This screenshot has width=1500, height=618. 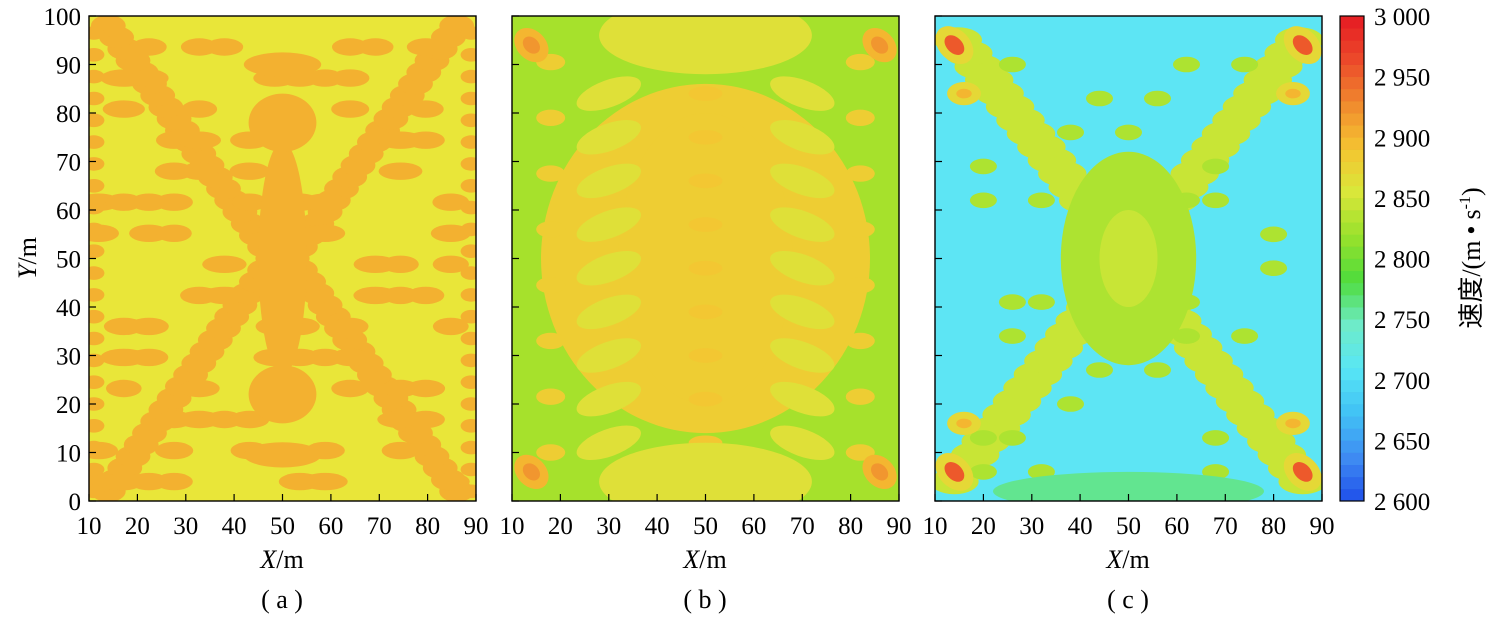 I want to click on x-tick-label: 70, so click(x=379, y=526).